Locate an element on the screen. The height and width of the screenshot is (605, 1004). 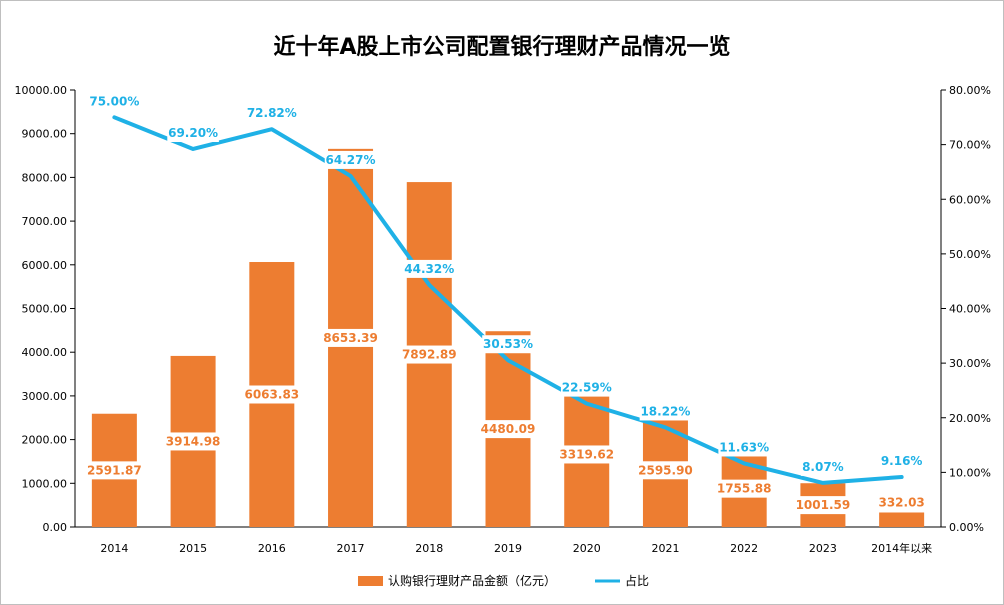
legend-bar-swatch is located at coordinates (370, 581).